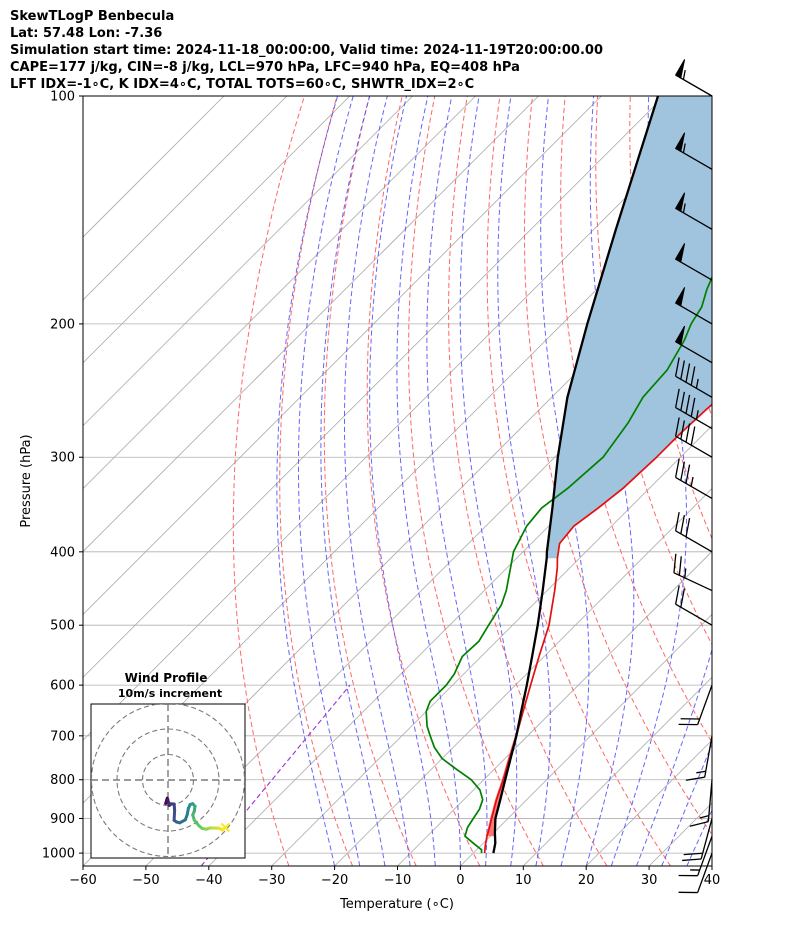  I want to click on wind-barbs, so click(693, 476).